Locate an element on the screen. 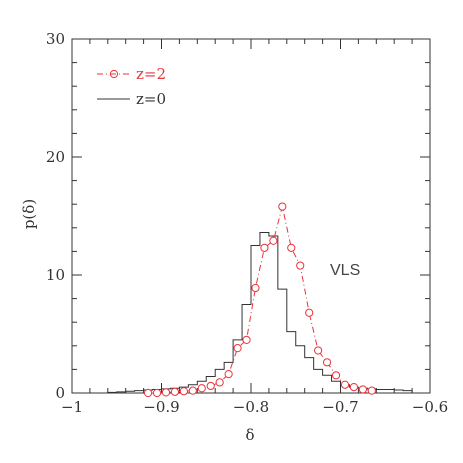  vls-annotation: VLS is located at coordinates (345, 270).